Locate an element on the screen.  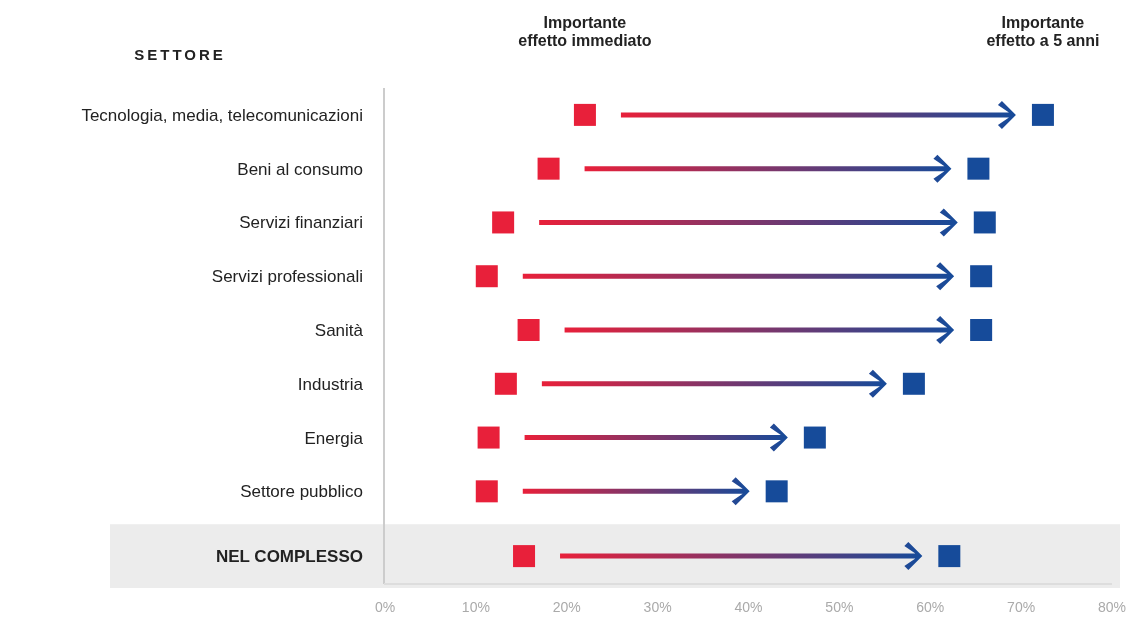
x-tick-label: 10% is located at coordinates (475, 607).